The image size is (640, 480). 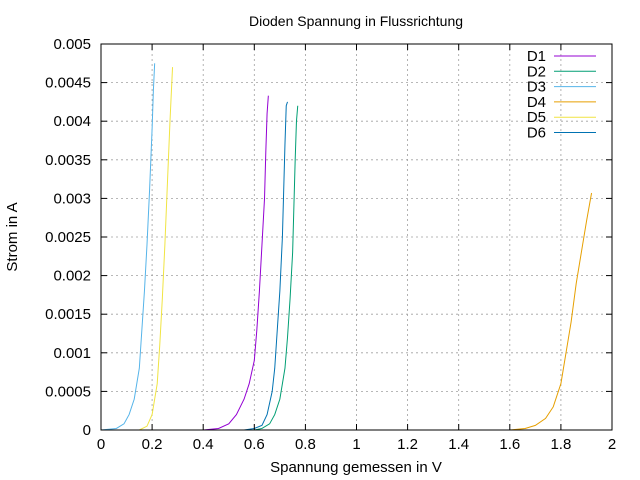 What do you see at coordinates (203, 444) in the screenshot?
I see `x-tick-label: 0.4` at bounding box center [203, 444].